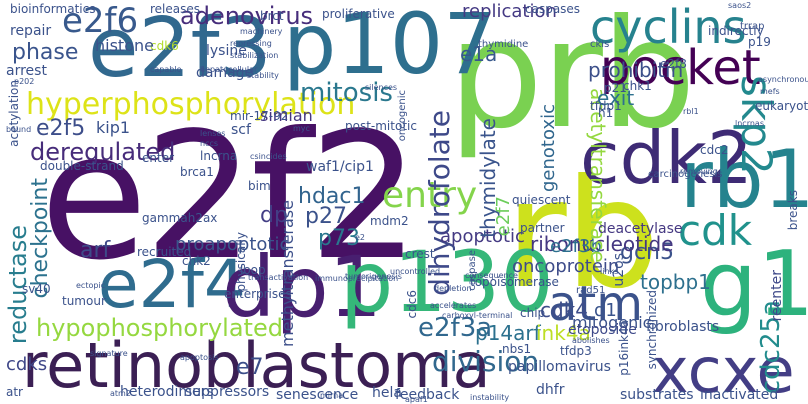 This screenshot has width=808, height=404. I want to click on word-kip1: replication, so click(509, 11).